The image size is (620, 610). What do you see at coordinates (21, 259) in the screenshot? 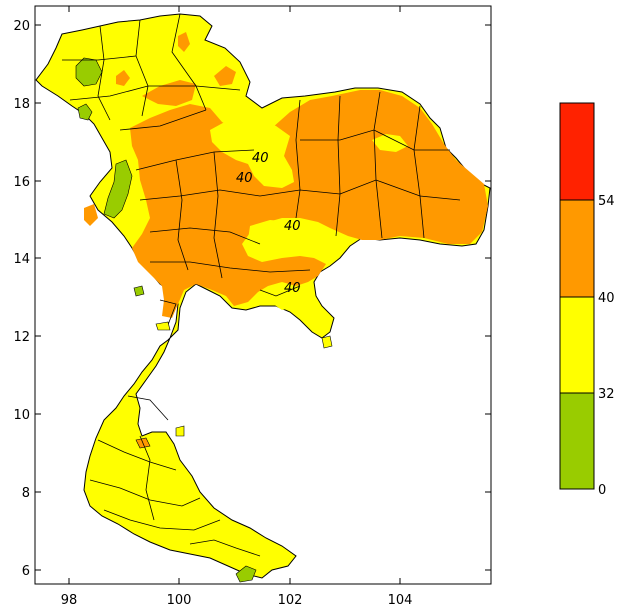
I see `y-tick-label: 14` at bounding box center [21, 259].